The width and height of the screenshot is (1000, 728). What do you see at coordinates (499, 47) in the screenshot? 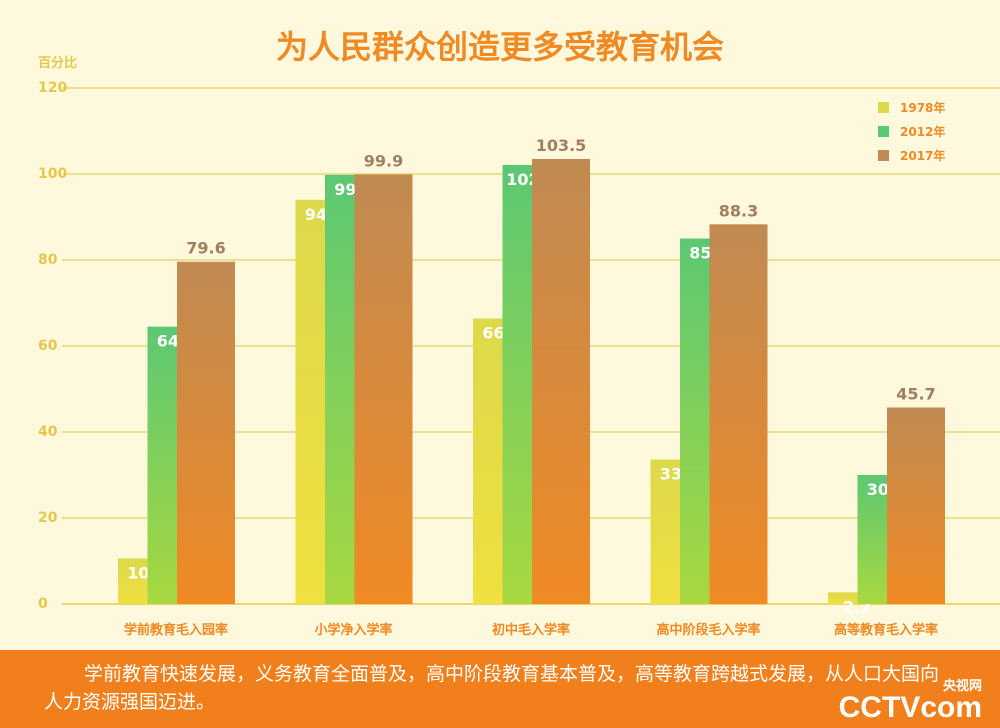
I see `chart-title: 为人民群众创造更多受教育机会` at bounding box center [499, 47].